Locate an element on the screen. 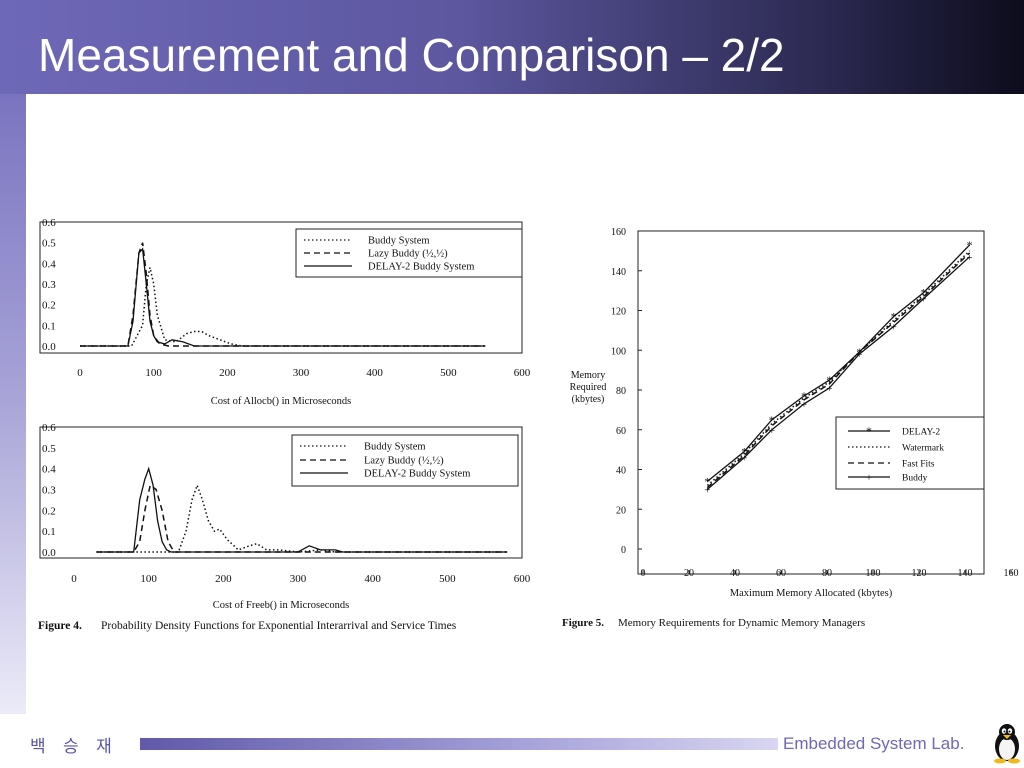  legend-label-1: Watermark is located at coordinates (923, 449).